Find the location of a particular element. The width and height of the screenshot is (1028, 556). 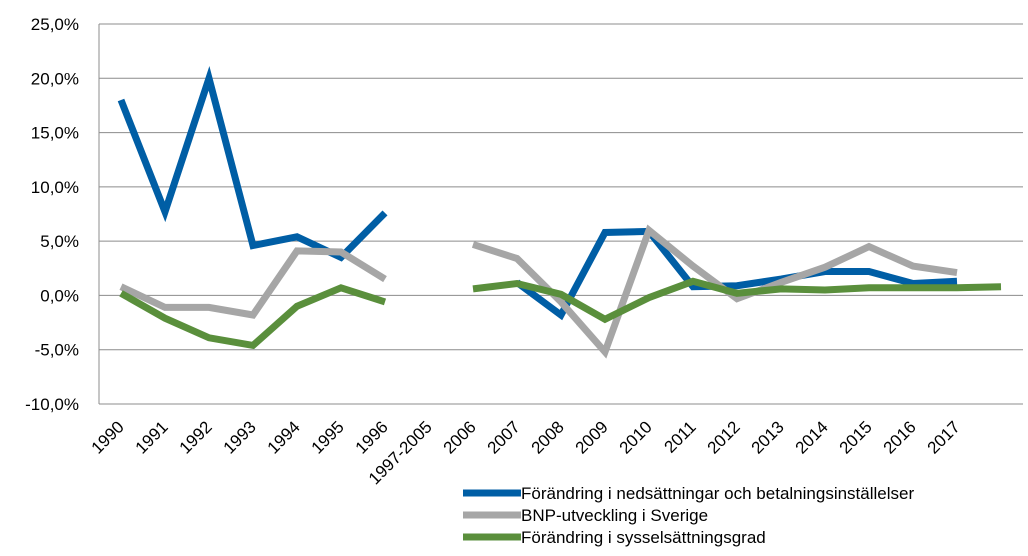

x-tick-label: 1990 is located at coordinates (108, 437).